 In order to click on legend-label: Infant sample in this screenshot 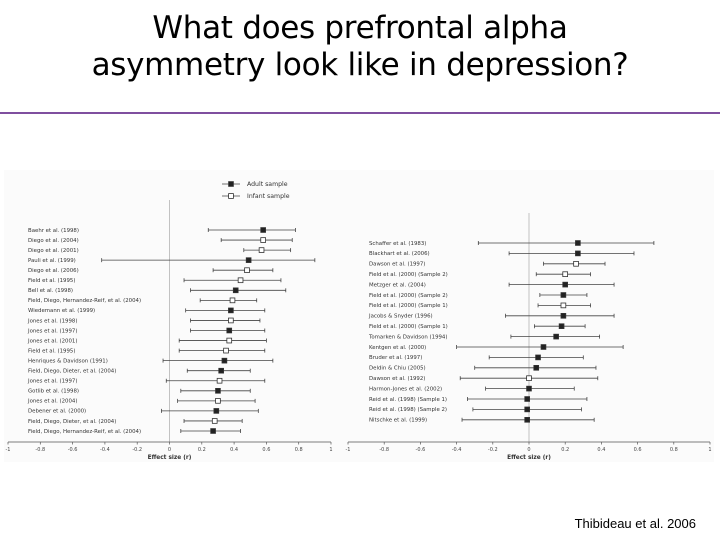, I will do `click(268, 196)`.